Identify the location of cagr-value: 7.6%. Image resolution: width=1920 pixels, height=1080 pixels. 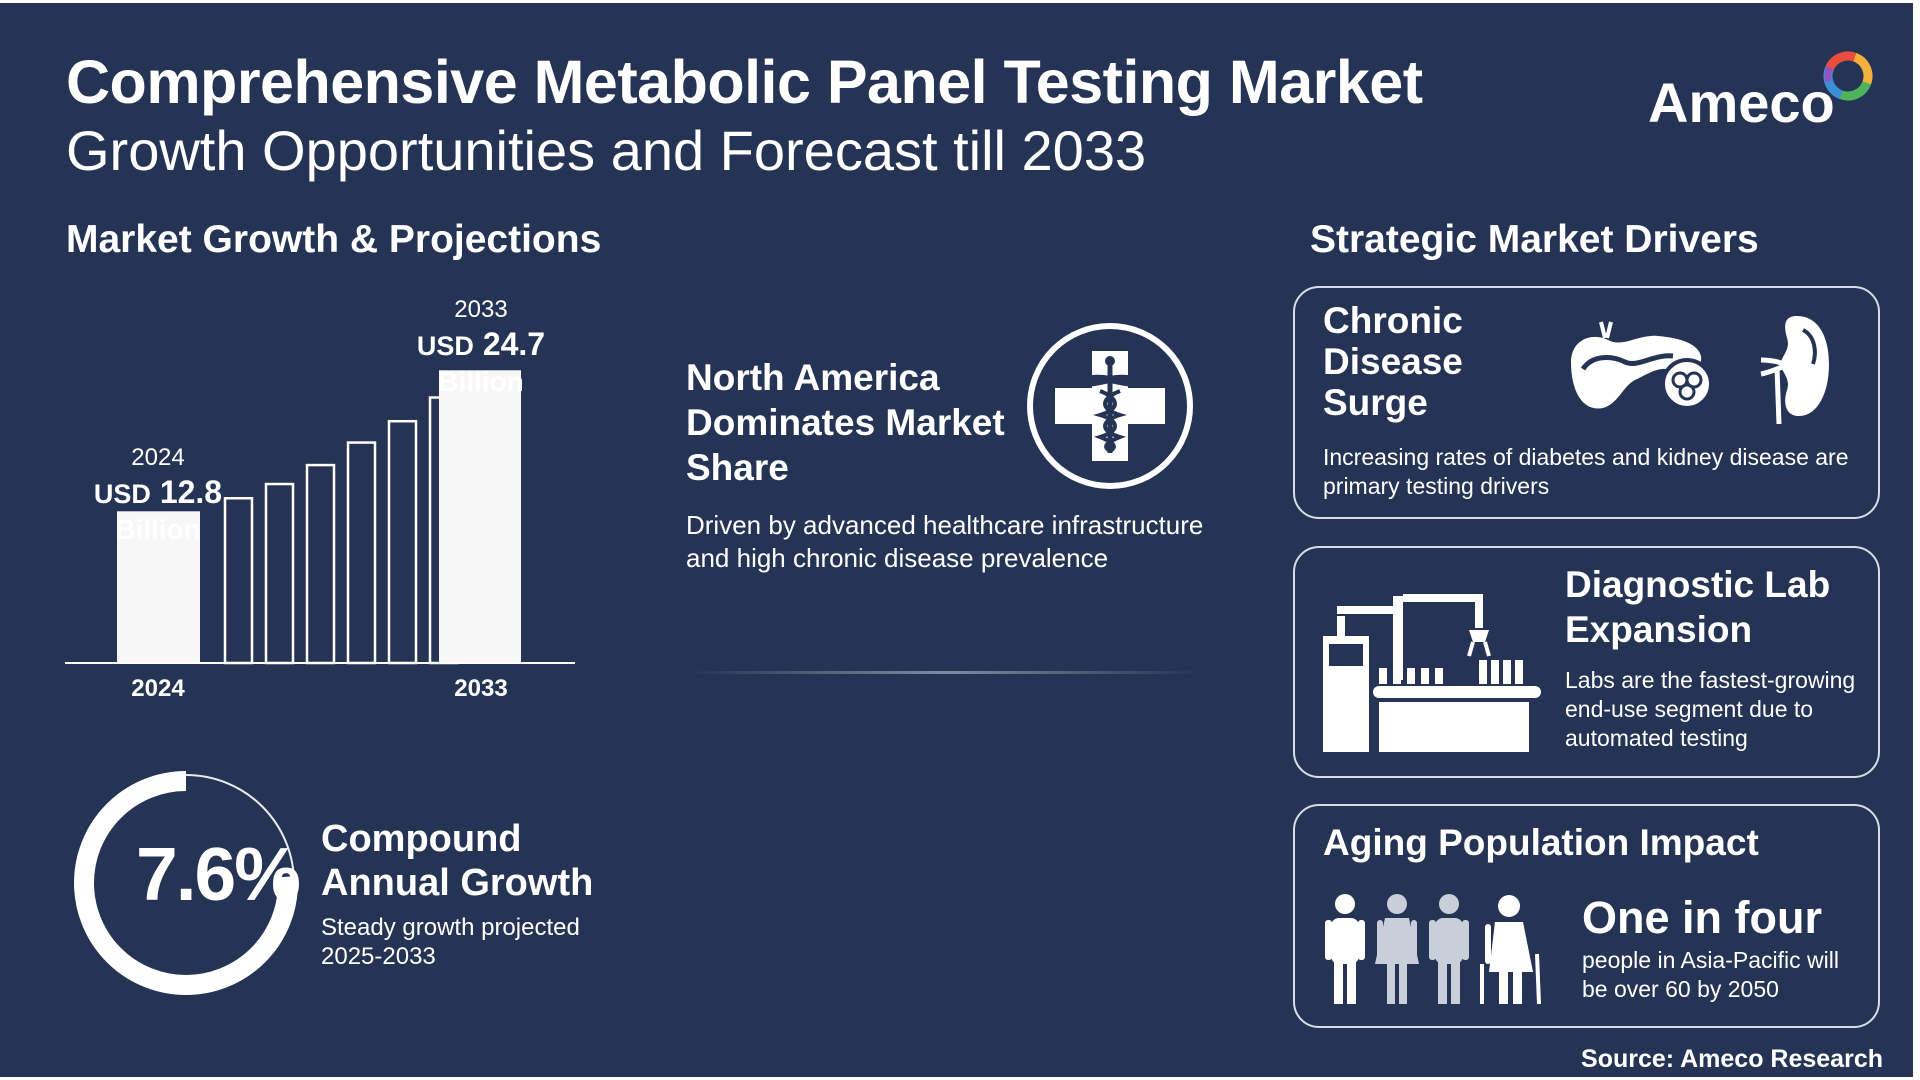
(218, 874).